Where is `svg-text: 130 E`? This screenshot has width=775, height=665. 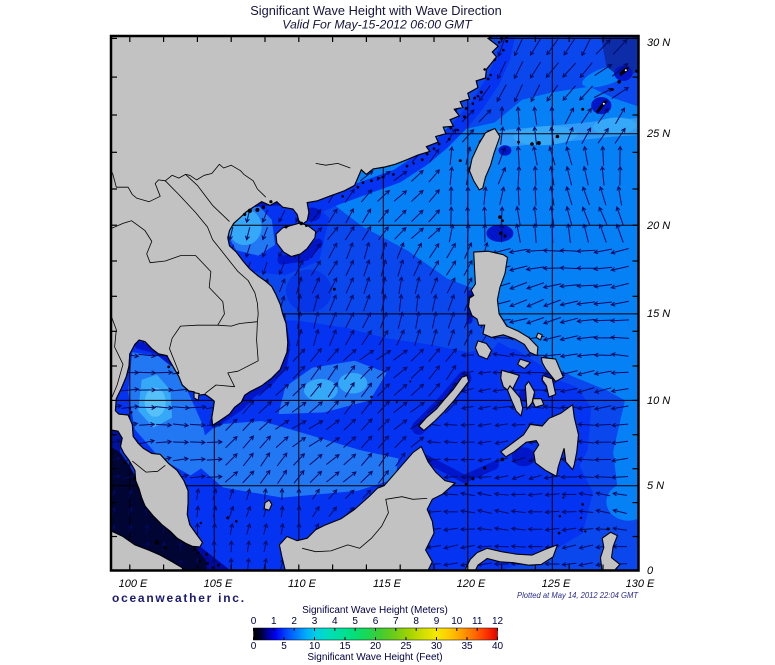 svg-text: 130 E is located at coordinates (640, 584).